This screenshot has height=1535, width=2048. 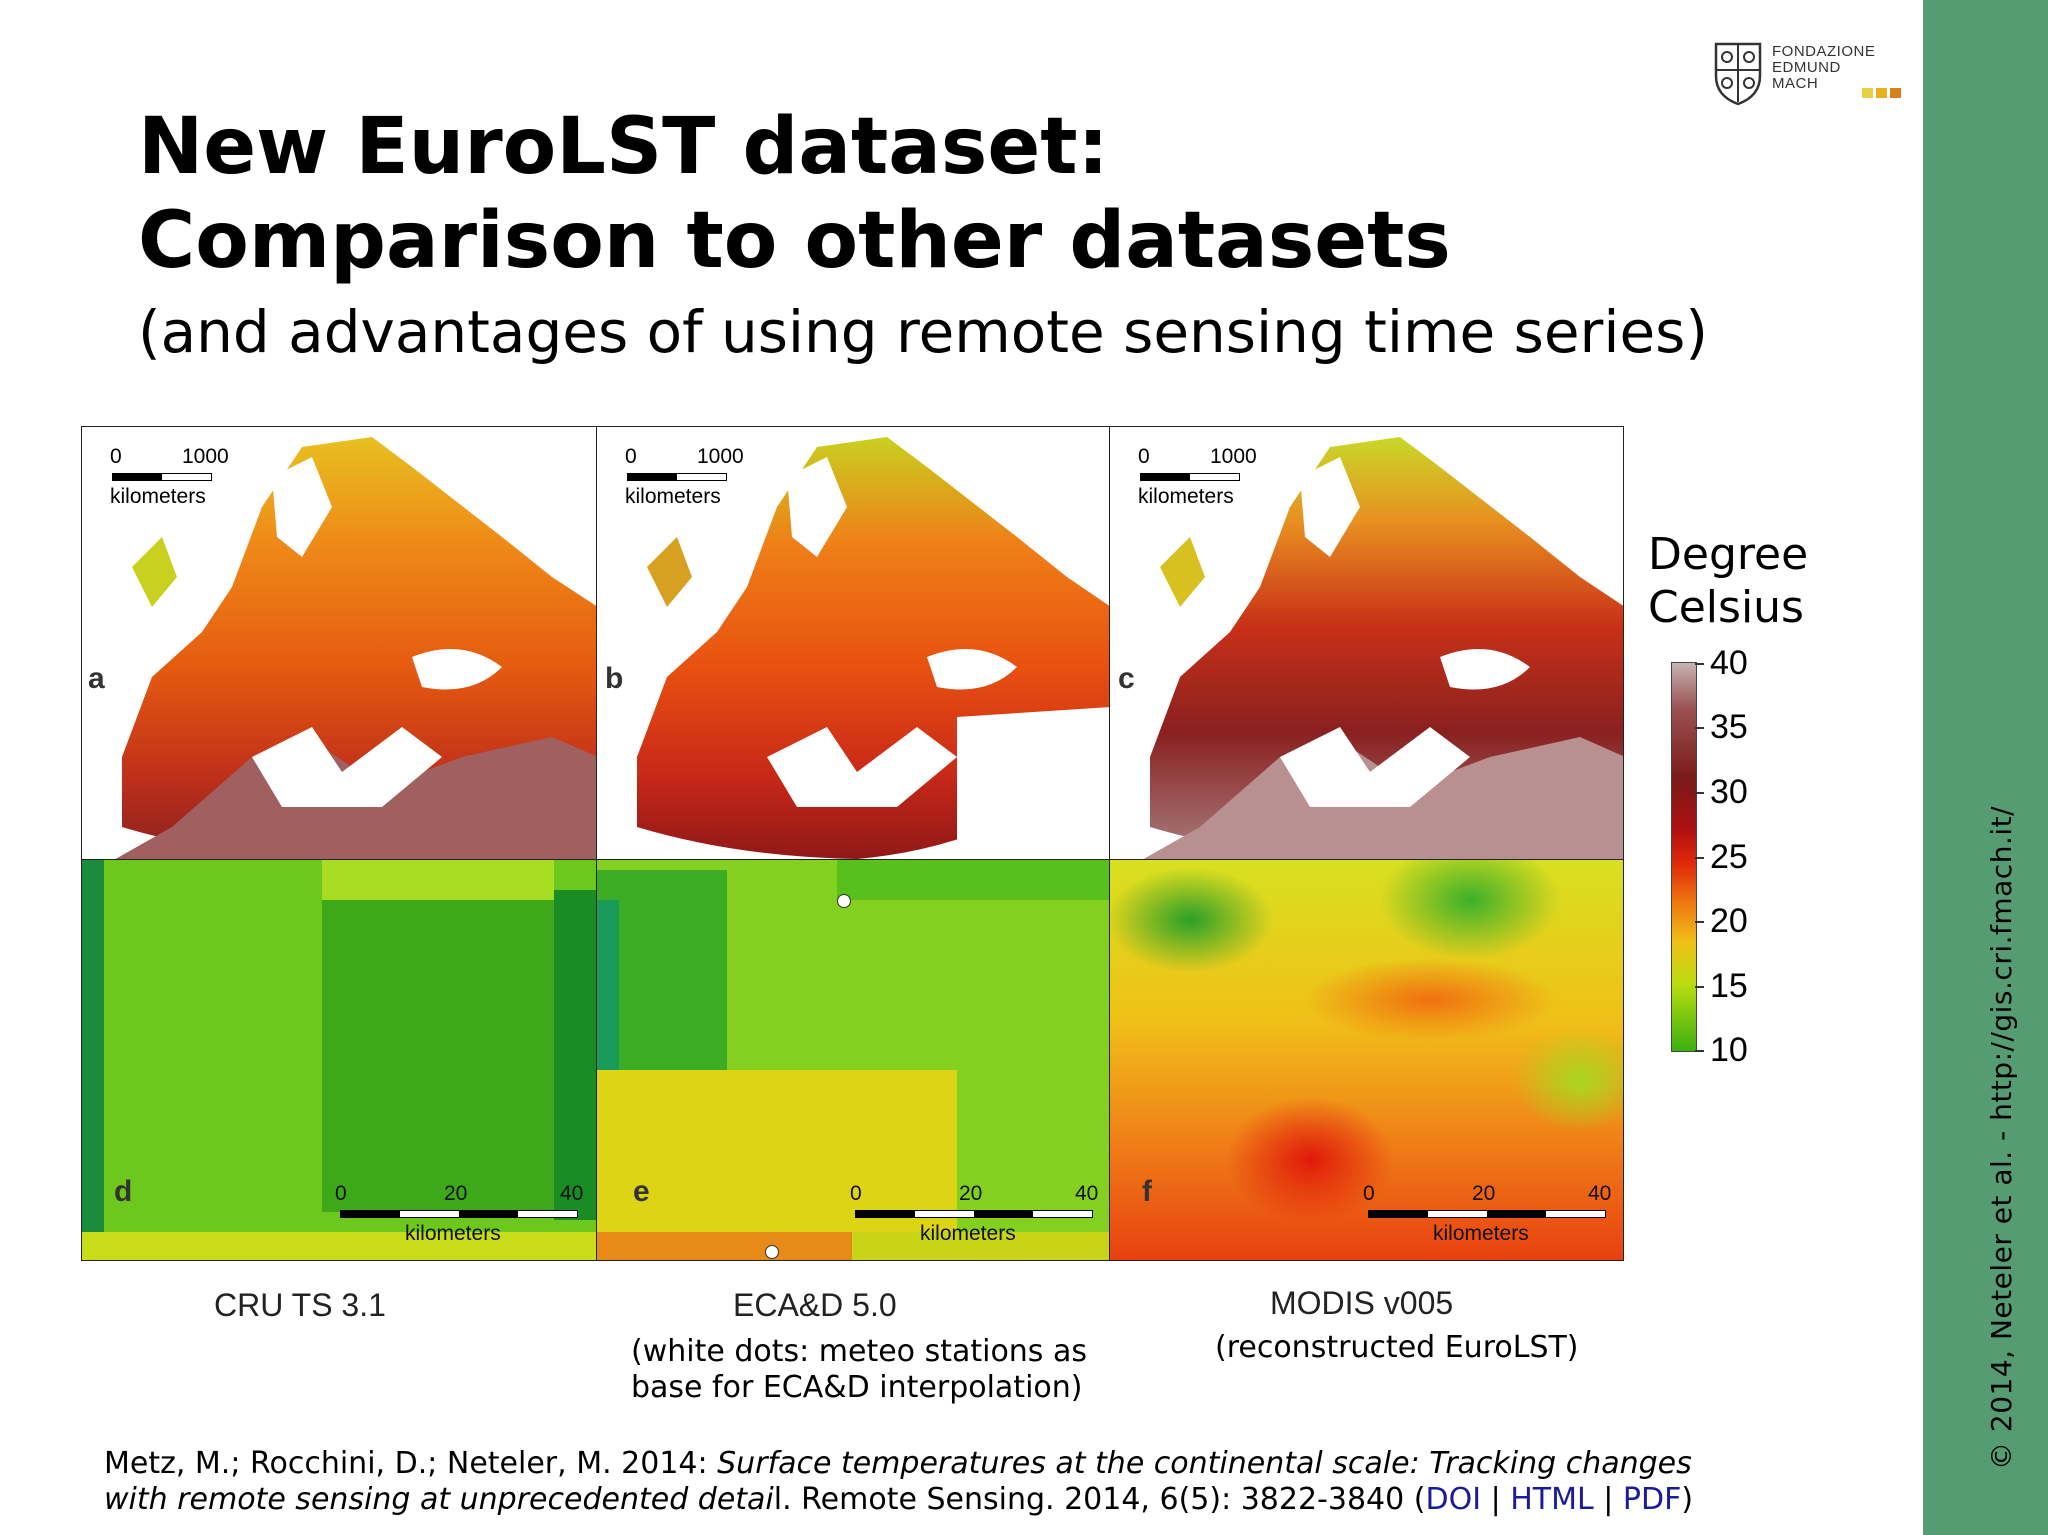 What do you see at coordinates (1728, 581) in the screenshot?
I see `legend-title: Degree Celsius` at bounding box center [1728, 581].